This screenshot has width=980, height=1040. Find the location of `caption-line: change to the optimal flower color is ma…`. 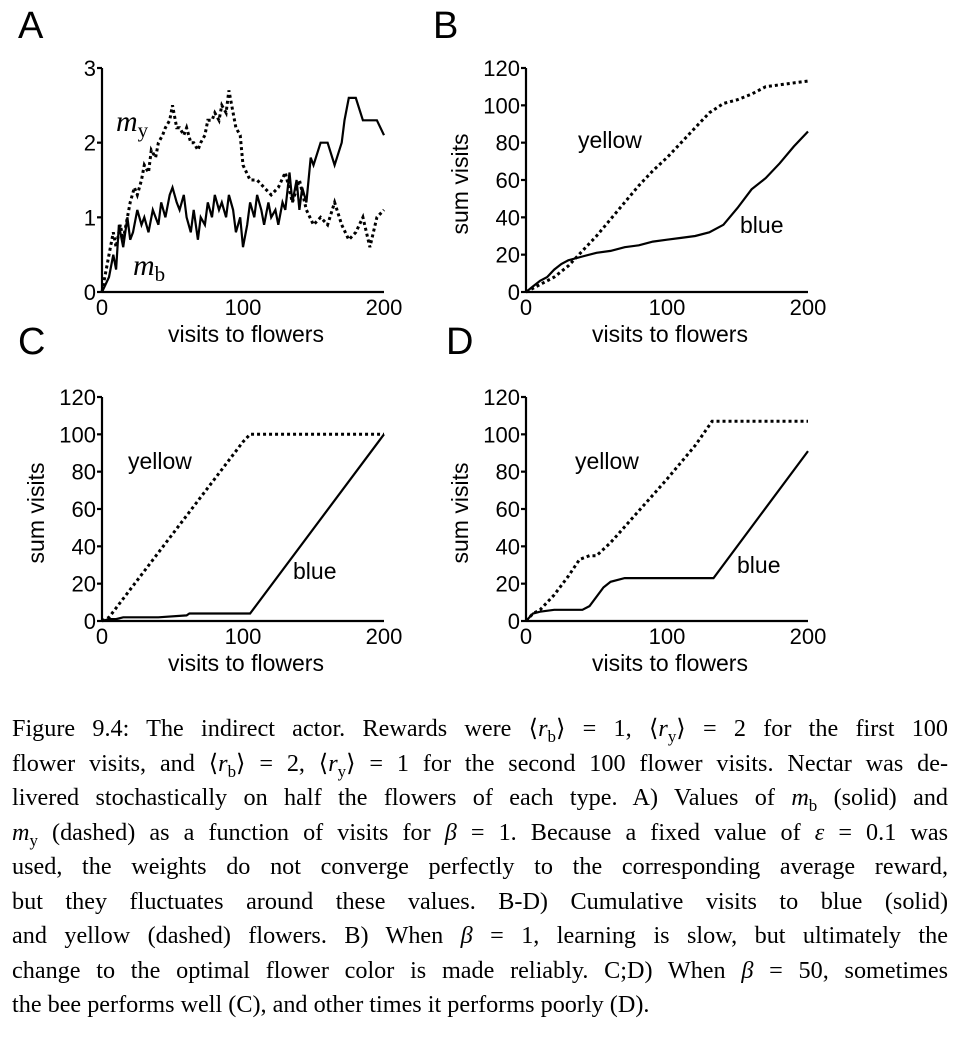

caption-line: change to the optimal flower color is ma… is located at coordinates (480, 970).